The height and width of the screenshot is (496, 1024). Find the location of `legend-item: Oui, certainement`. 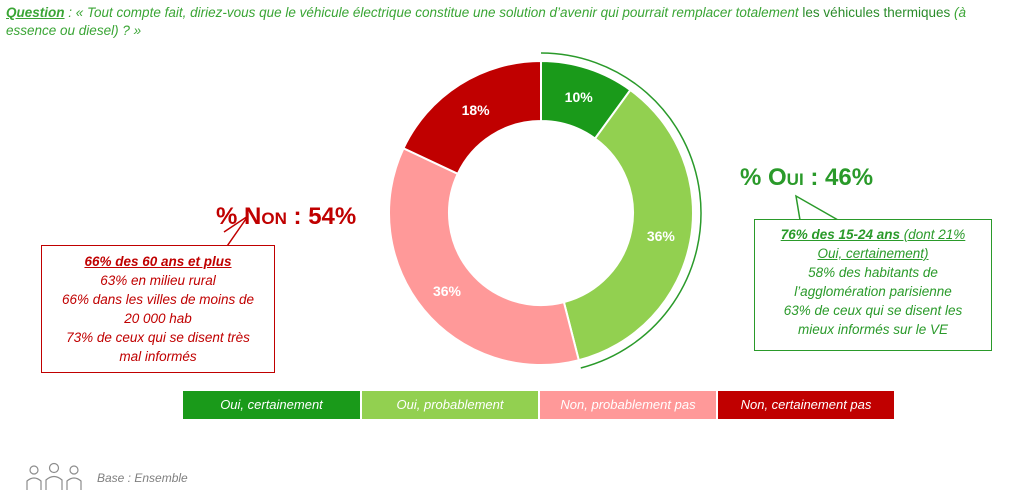

legend-item: Oui, certainement is located at coordinates (271, 405).